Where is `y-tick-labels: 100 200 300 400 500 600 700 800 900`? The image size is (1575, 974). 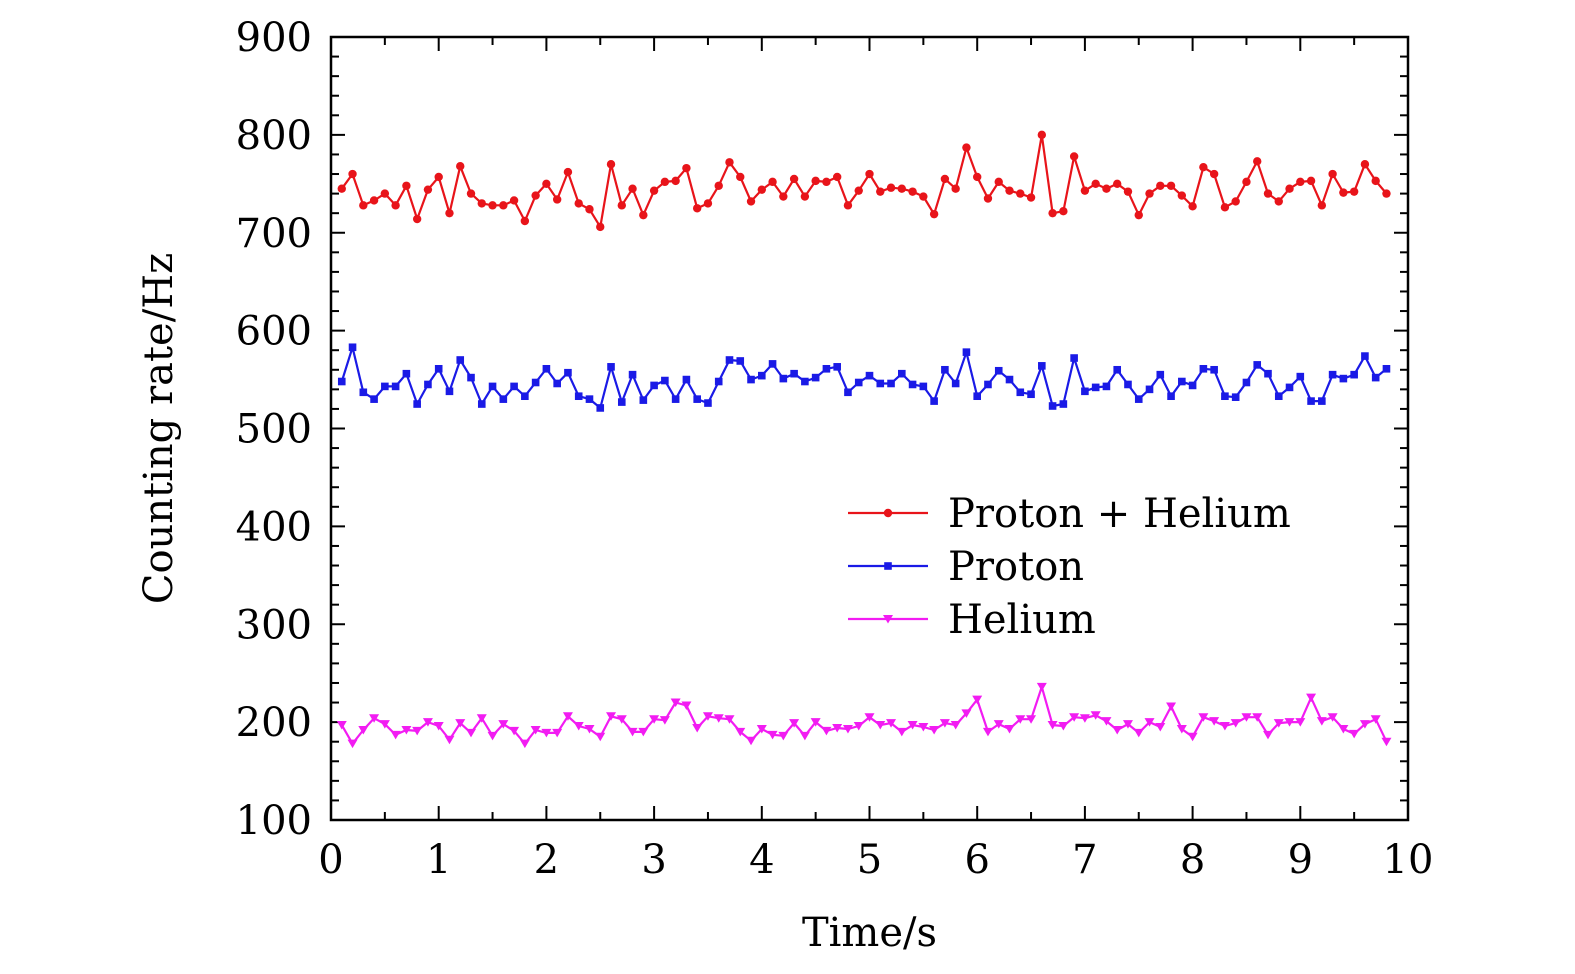 y-tick-labels: 100 200 300 400 500 600 700 800 900 is located at coordinates (274, 429).